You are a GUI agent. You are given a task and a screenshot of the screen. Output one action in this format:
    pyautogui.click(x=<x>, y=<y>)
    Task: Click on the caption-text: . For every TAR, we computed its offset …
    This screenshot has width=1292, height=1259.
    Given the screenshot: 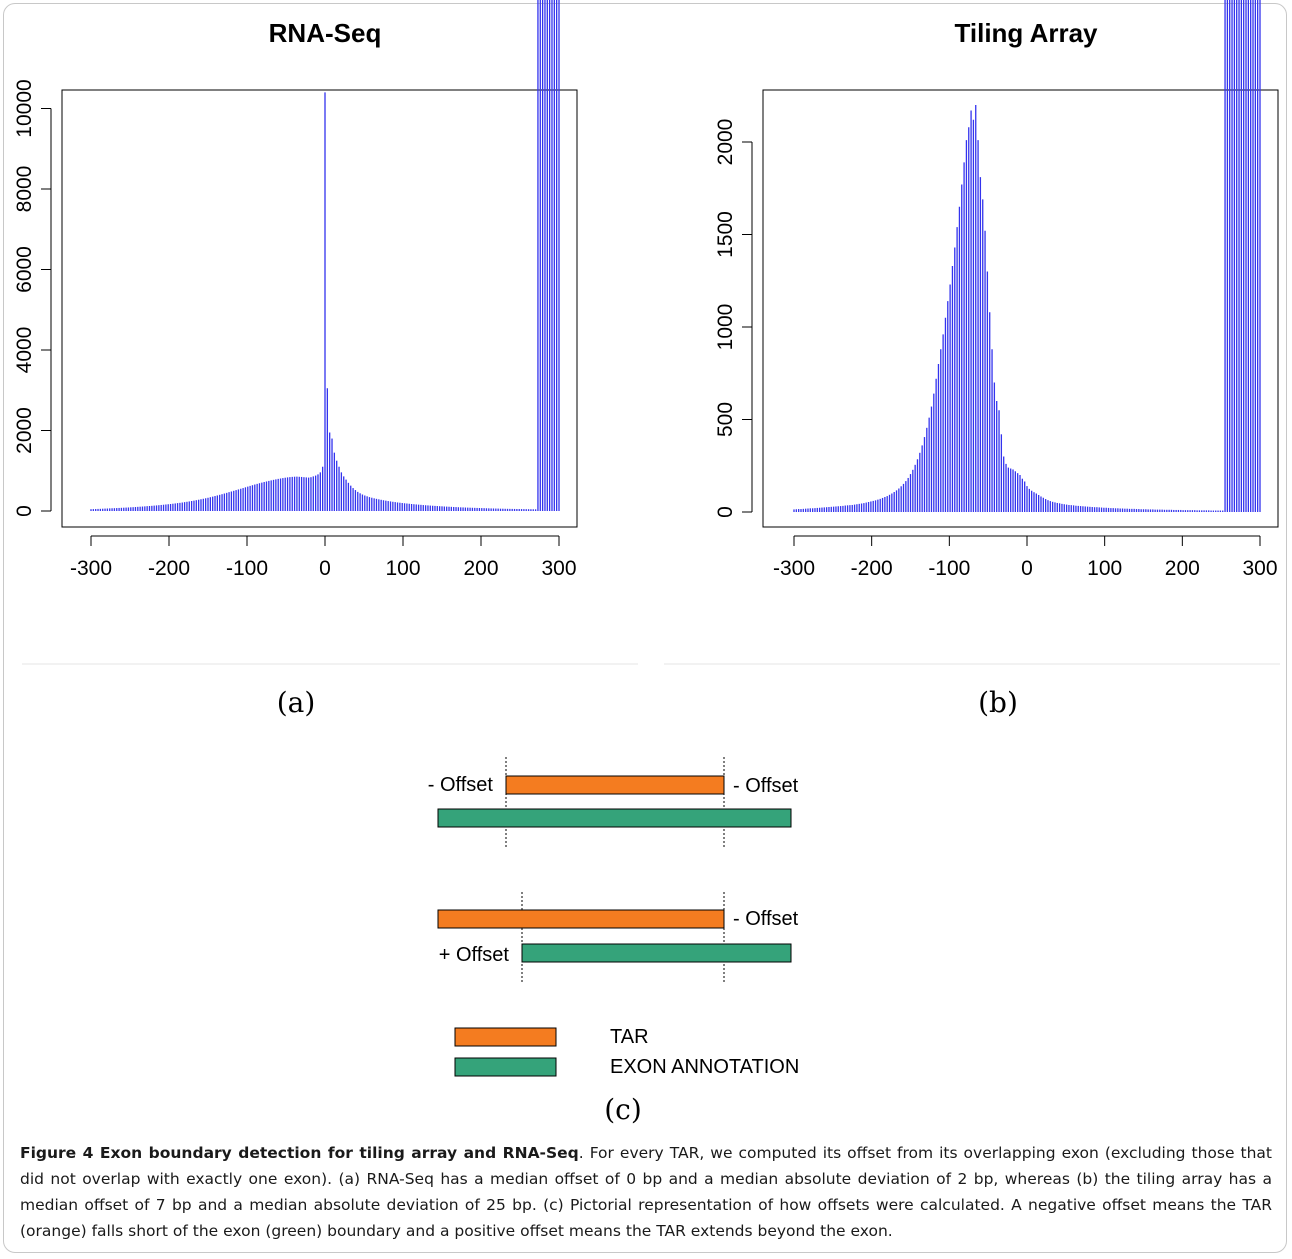 What is the action you would take?
    pyautogui.click(x=646, y=1192)
    